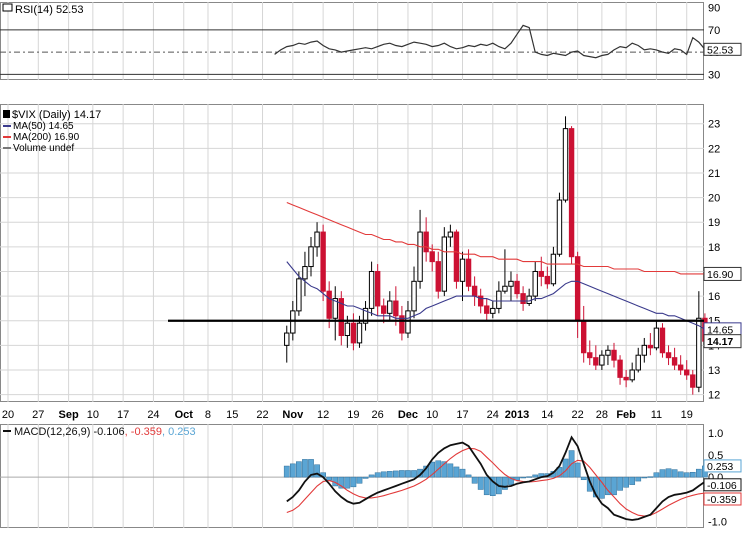 This screenshot has width=744, height=535. I want to click on price-ytick-label: 22, so click(714, 149).